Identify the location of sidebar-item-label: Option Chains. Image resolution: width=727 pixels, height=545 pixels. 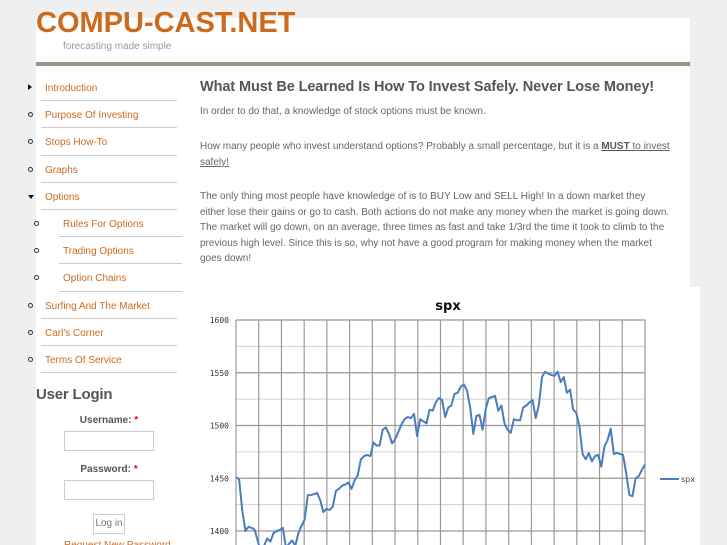
(95, 279).